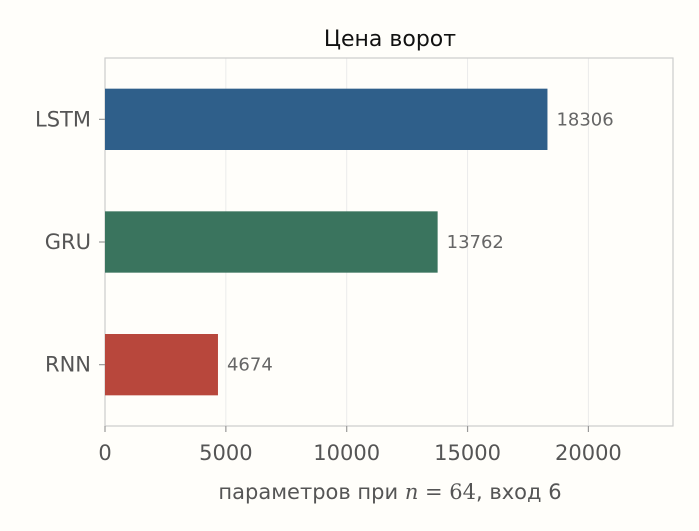 This screenshot has width=699, height=531. I want to click on x-axis-label: параметров при n = 64, вход 6, so click(389, 492).